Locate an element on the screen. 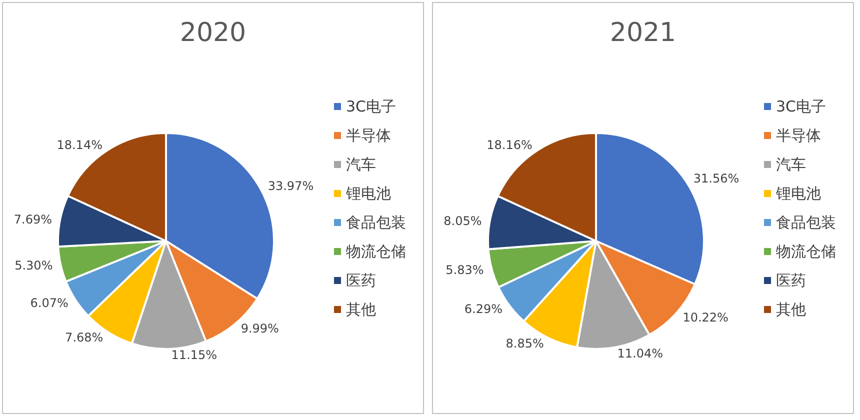  chart-title: 2021 is located at coordinates (643, 33).